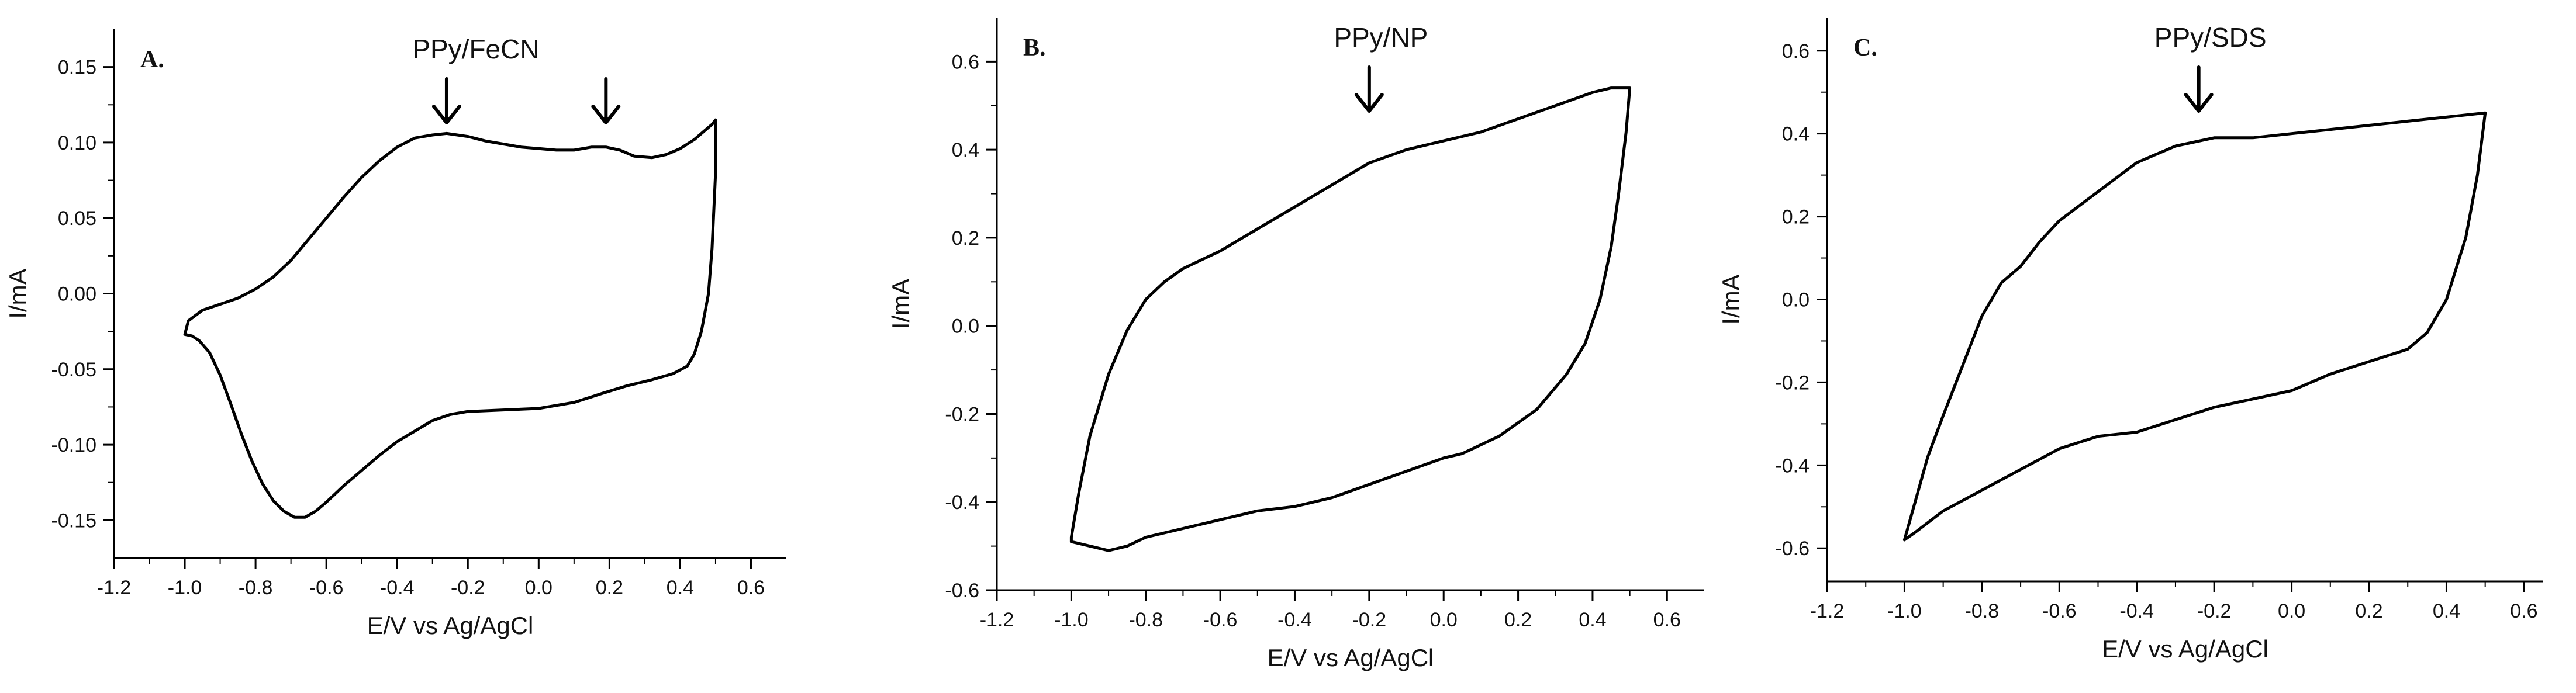  What do you see at coordinates (965, 150) in the screenshot?
I see `panel-b-y-tick-label: 0.4` at bounding box center [965, 150].